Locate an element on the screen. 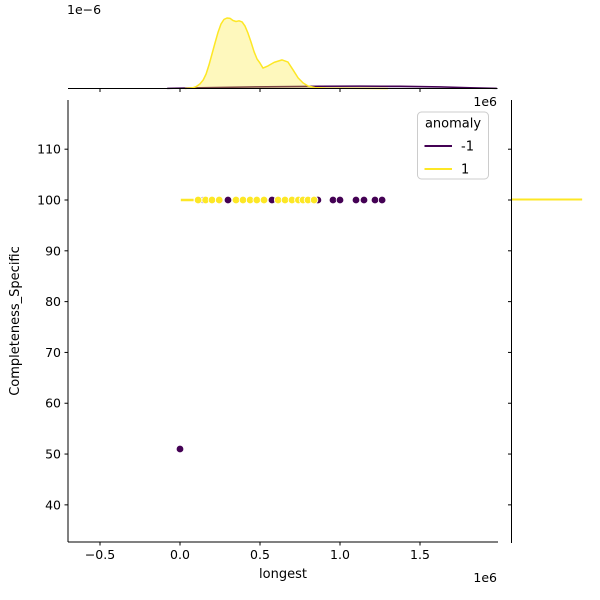  top-marginal-axes: 1e−6 1e6 is located at coordinates (282, 55).